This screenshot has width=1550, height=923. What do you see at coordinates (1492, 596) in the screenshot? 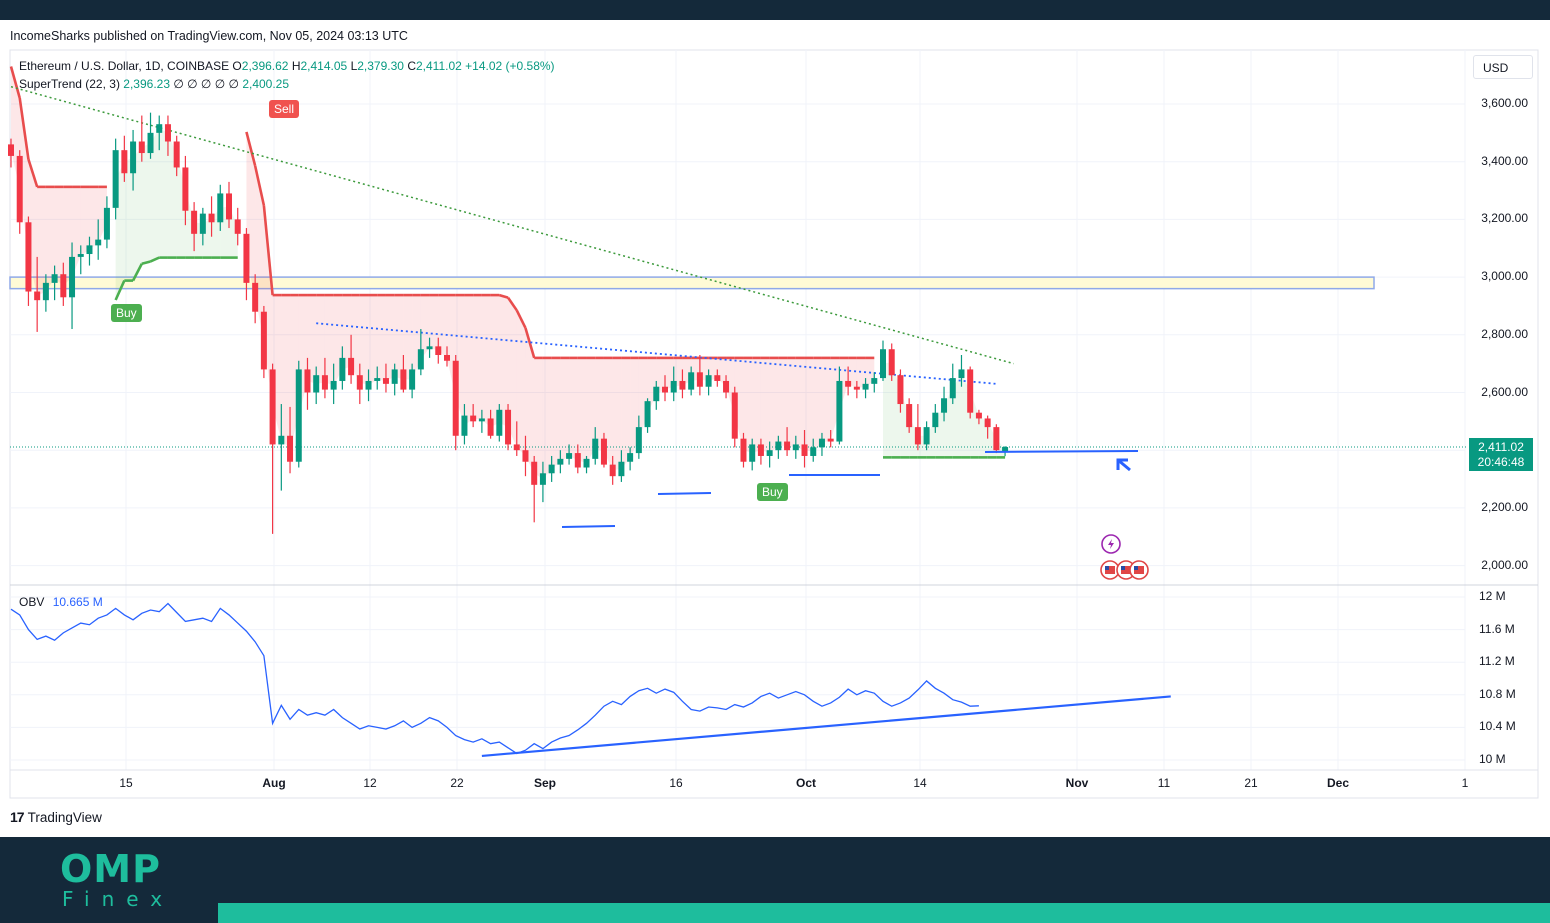
I see `obv-tick: 12 M` at bounding box center [1492, 596].